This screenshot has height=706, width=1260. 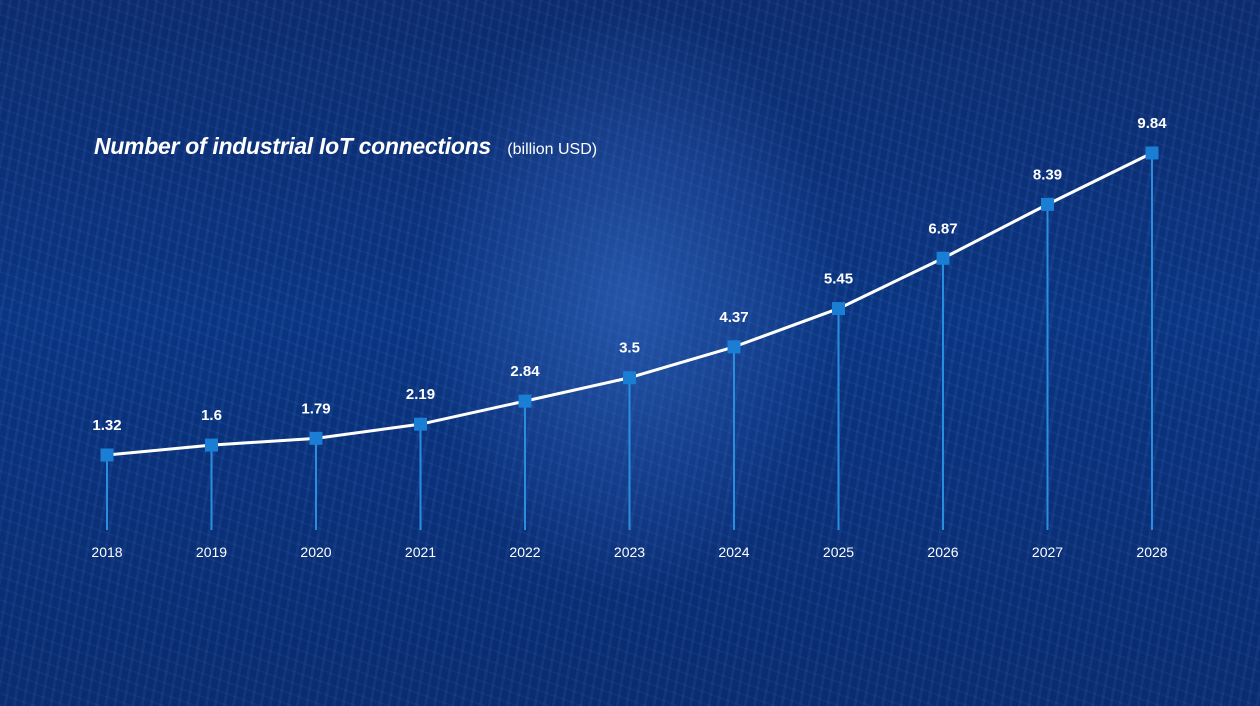 What do you see at coordinates (629, 552) in the screenshot?
I see `x-tick-label: 2023` at bounding box center [629, 552].